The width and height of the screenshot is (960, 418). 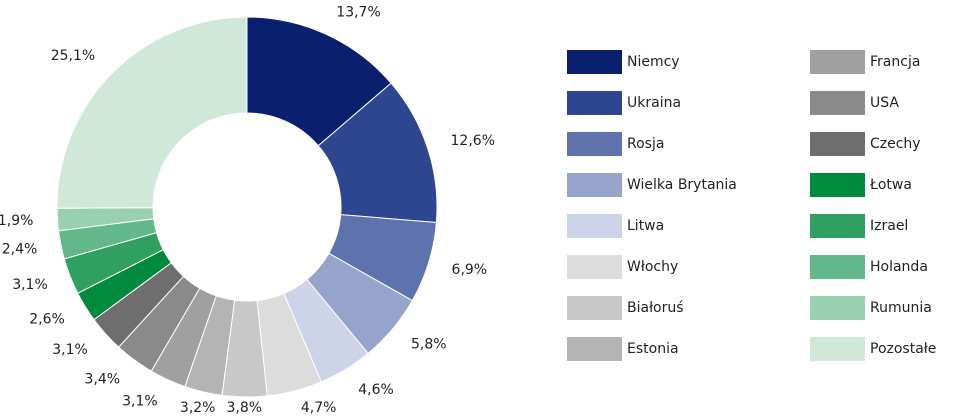 What do you see at coordinates (901, 308) in the screenshot?
I see `legend-label: Rumunia` at bounding box center [901, 308].